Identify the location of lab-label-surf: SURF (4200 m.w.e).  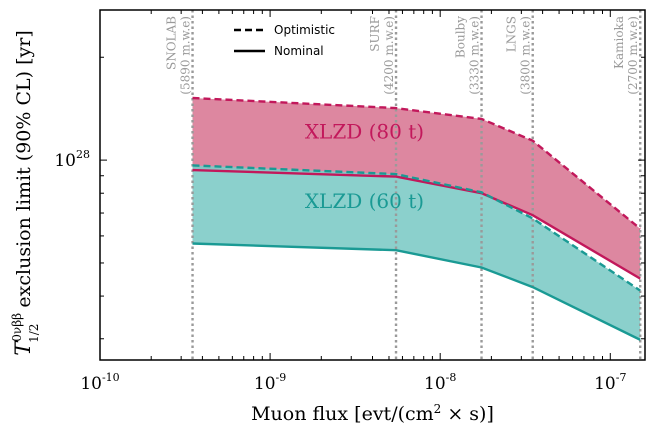
(382, 55).